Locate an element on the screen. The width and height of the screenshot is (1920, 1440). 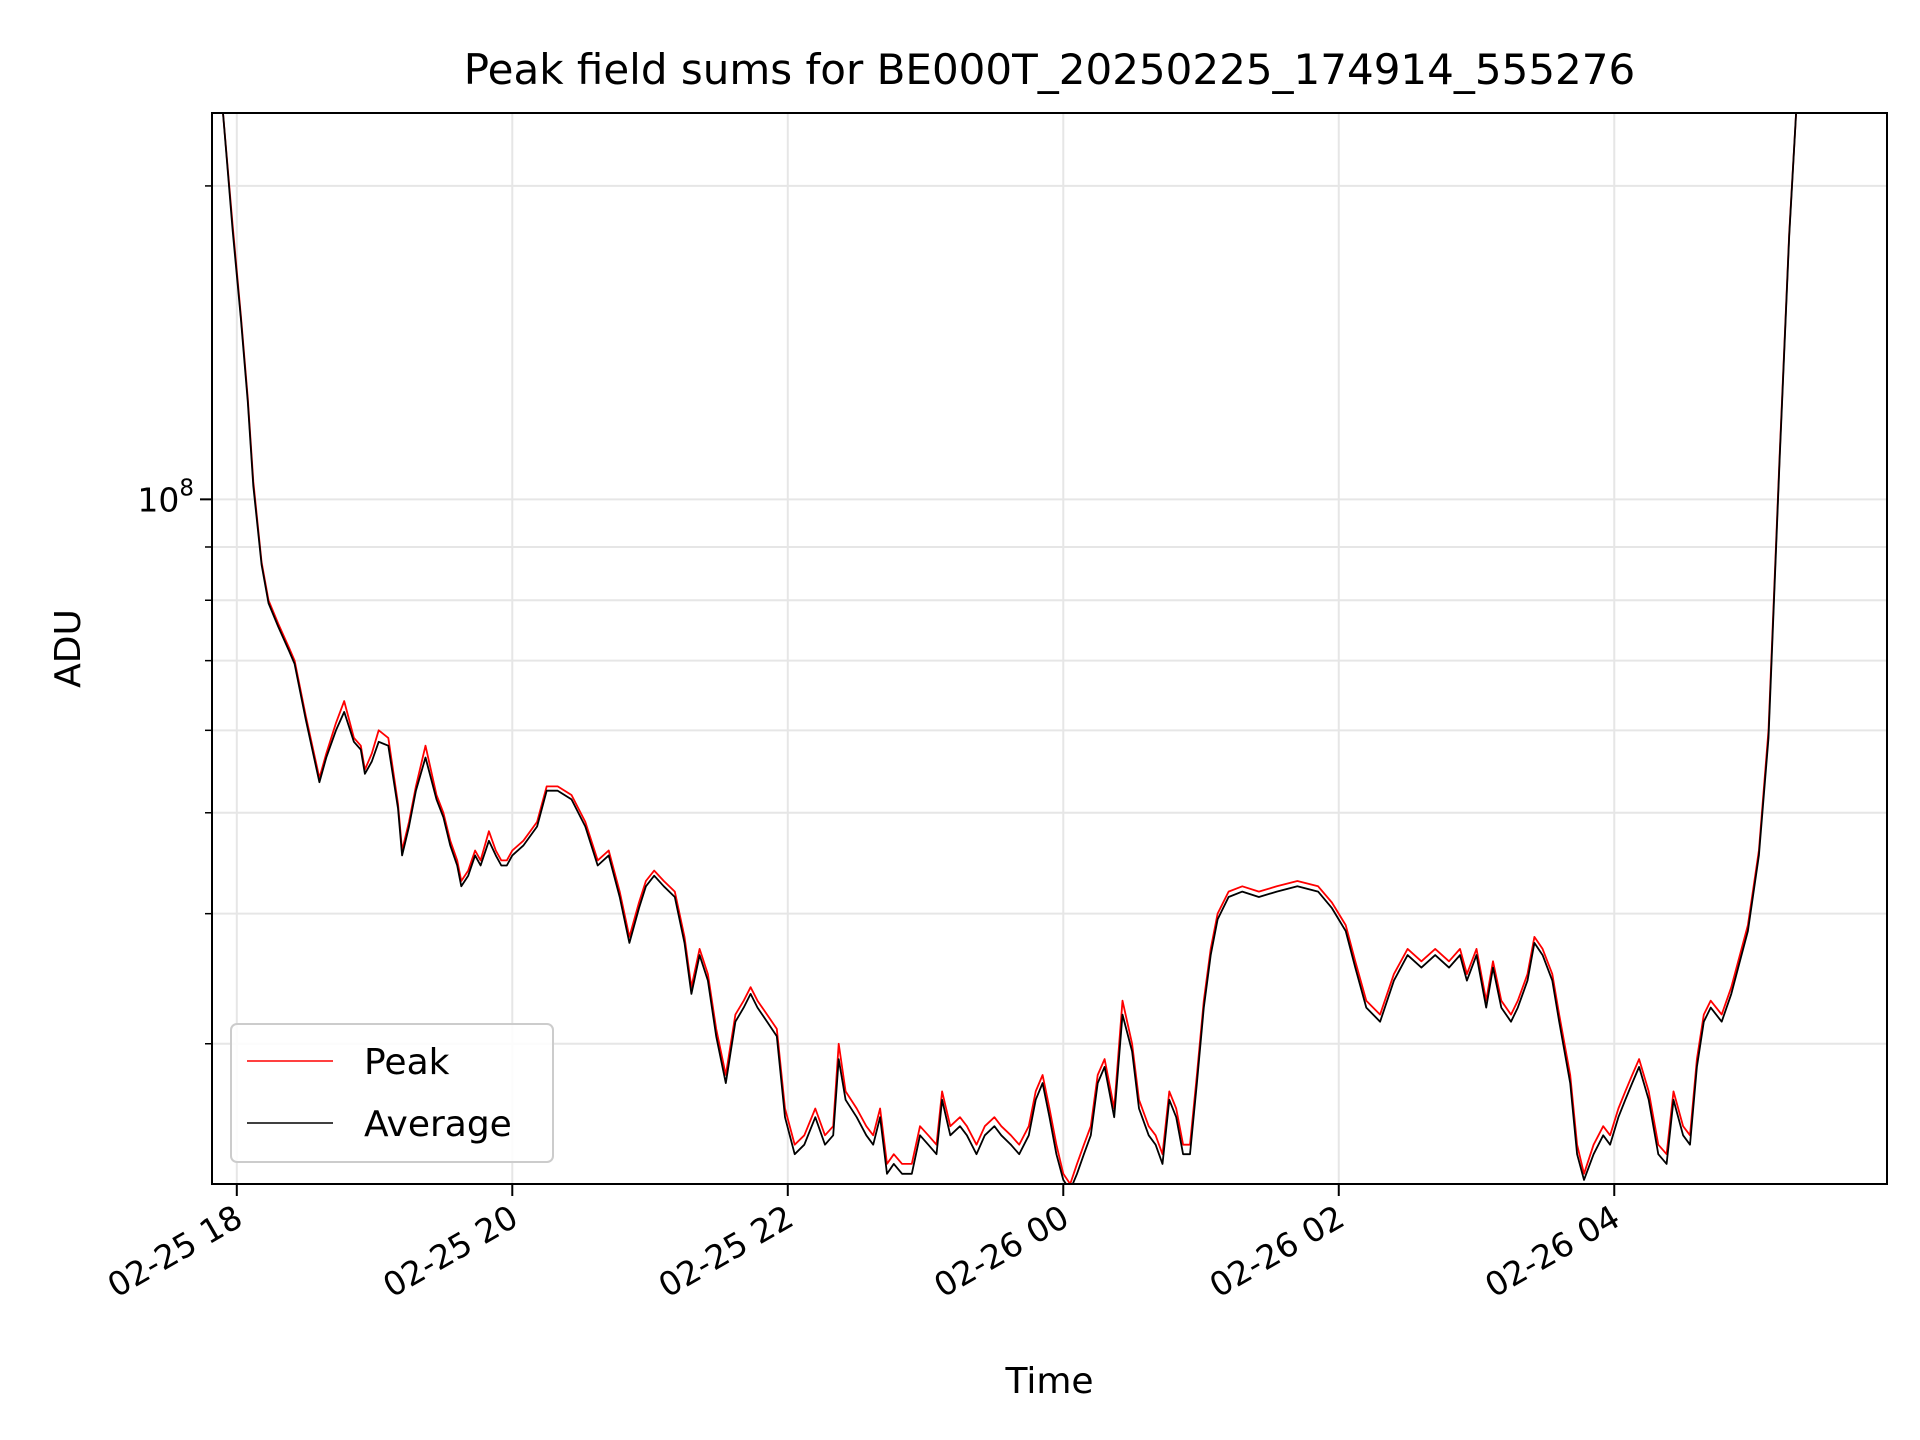
legend: Peak Average is located at coordinates (392, 1093).